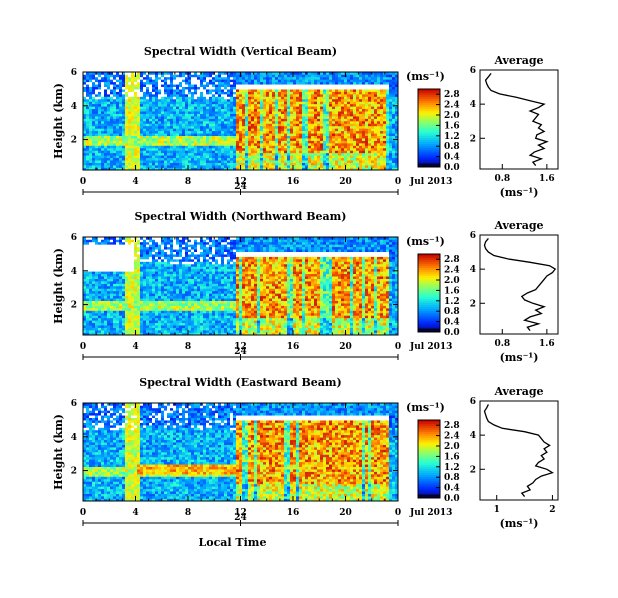 The width and height of the screenshot is (618, 598). I want to click on colorbar-segment, so click(429, 137).